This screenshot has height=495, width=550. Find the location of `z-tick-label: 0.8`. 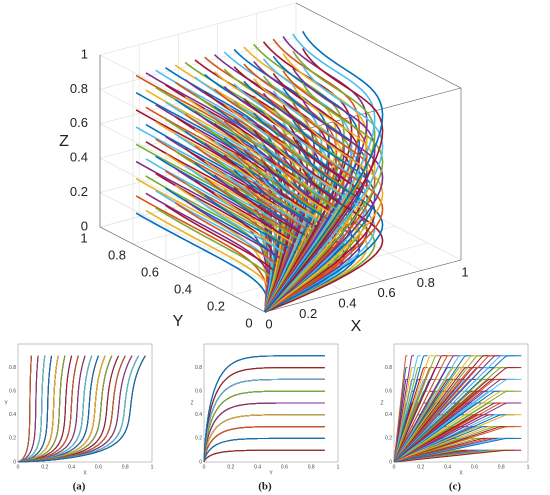

z-tick-label: 0.8 is located at coordinates (79, 88).